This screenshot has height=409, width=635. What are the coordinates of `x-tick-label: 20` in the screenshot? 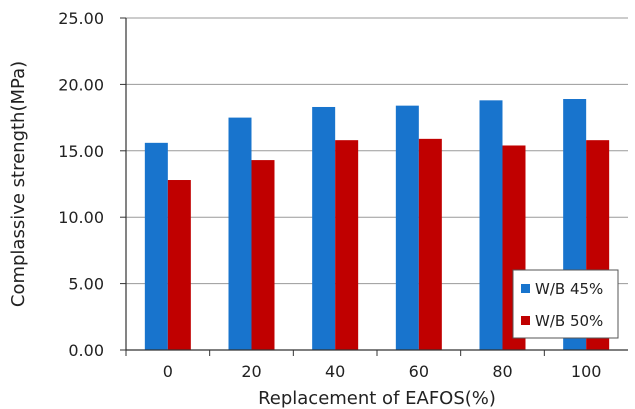 It's located at (251, 371).